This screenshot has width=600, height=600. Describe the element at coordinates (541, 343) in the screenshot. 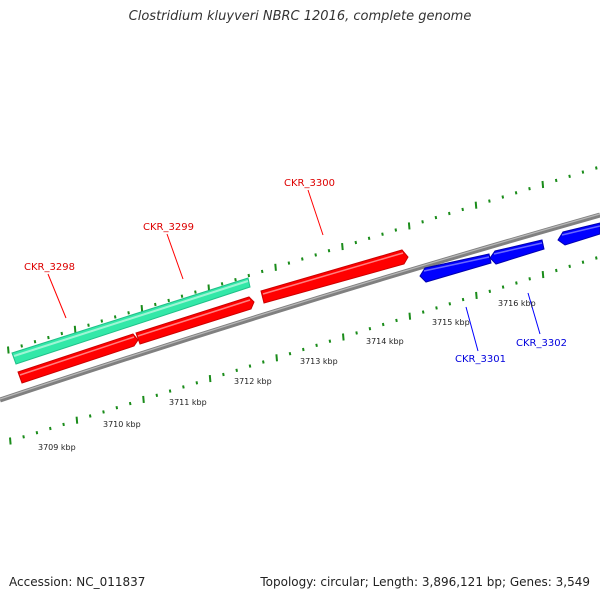

I see `gene-label-ckr-3302: CKR_3302` at that location.